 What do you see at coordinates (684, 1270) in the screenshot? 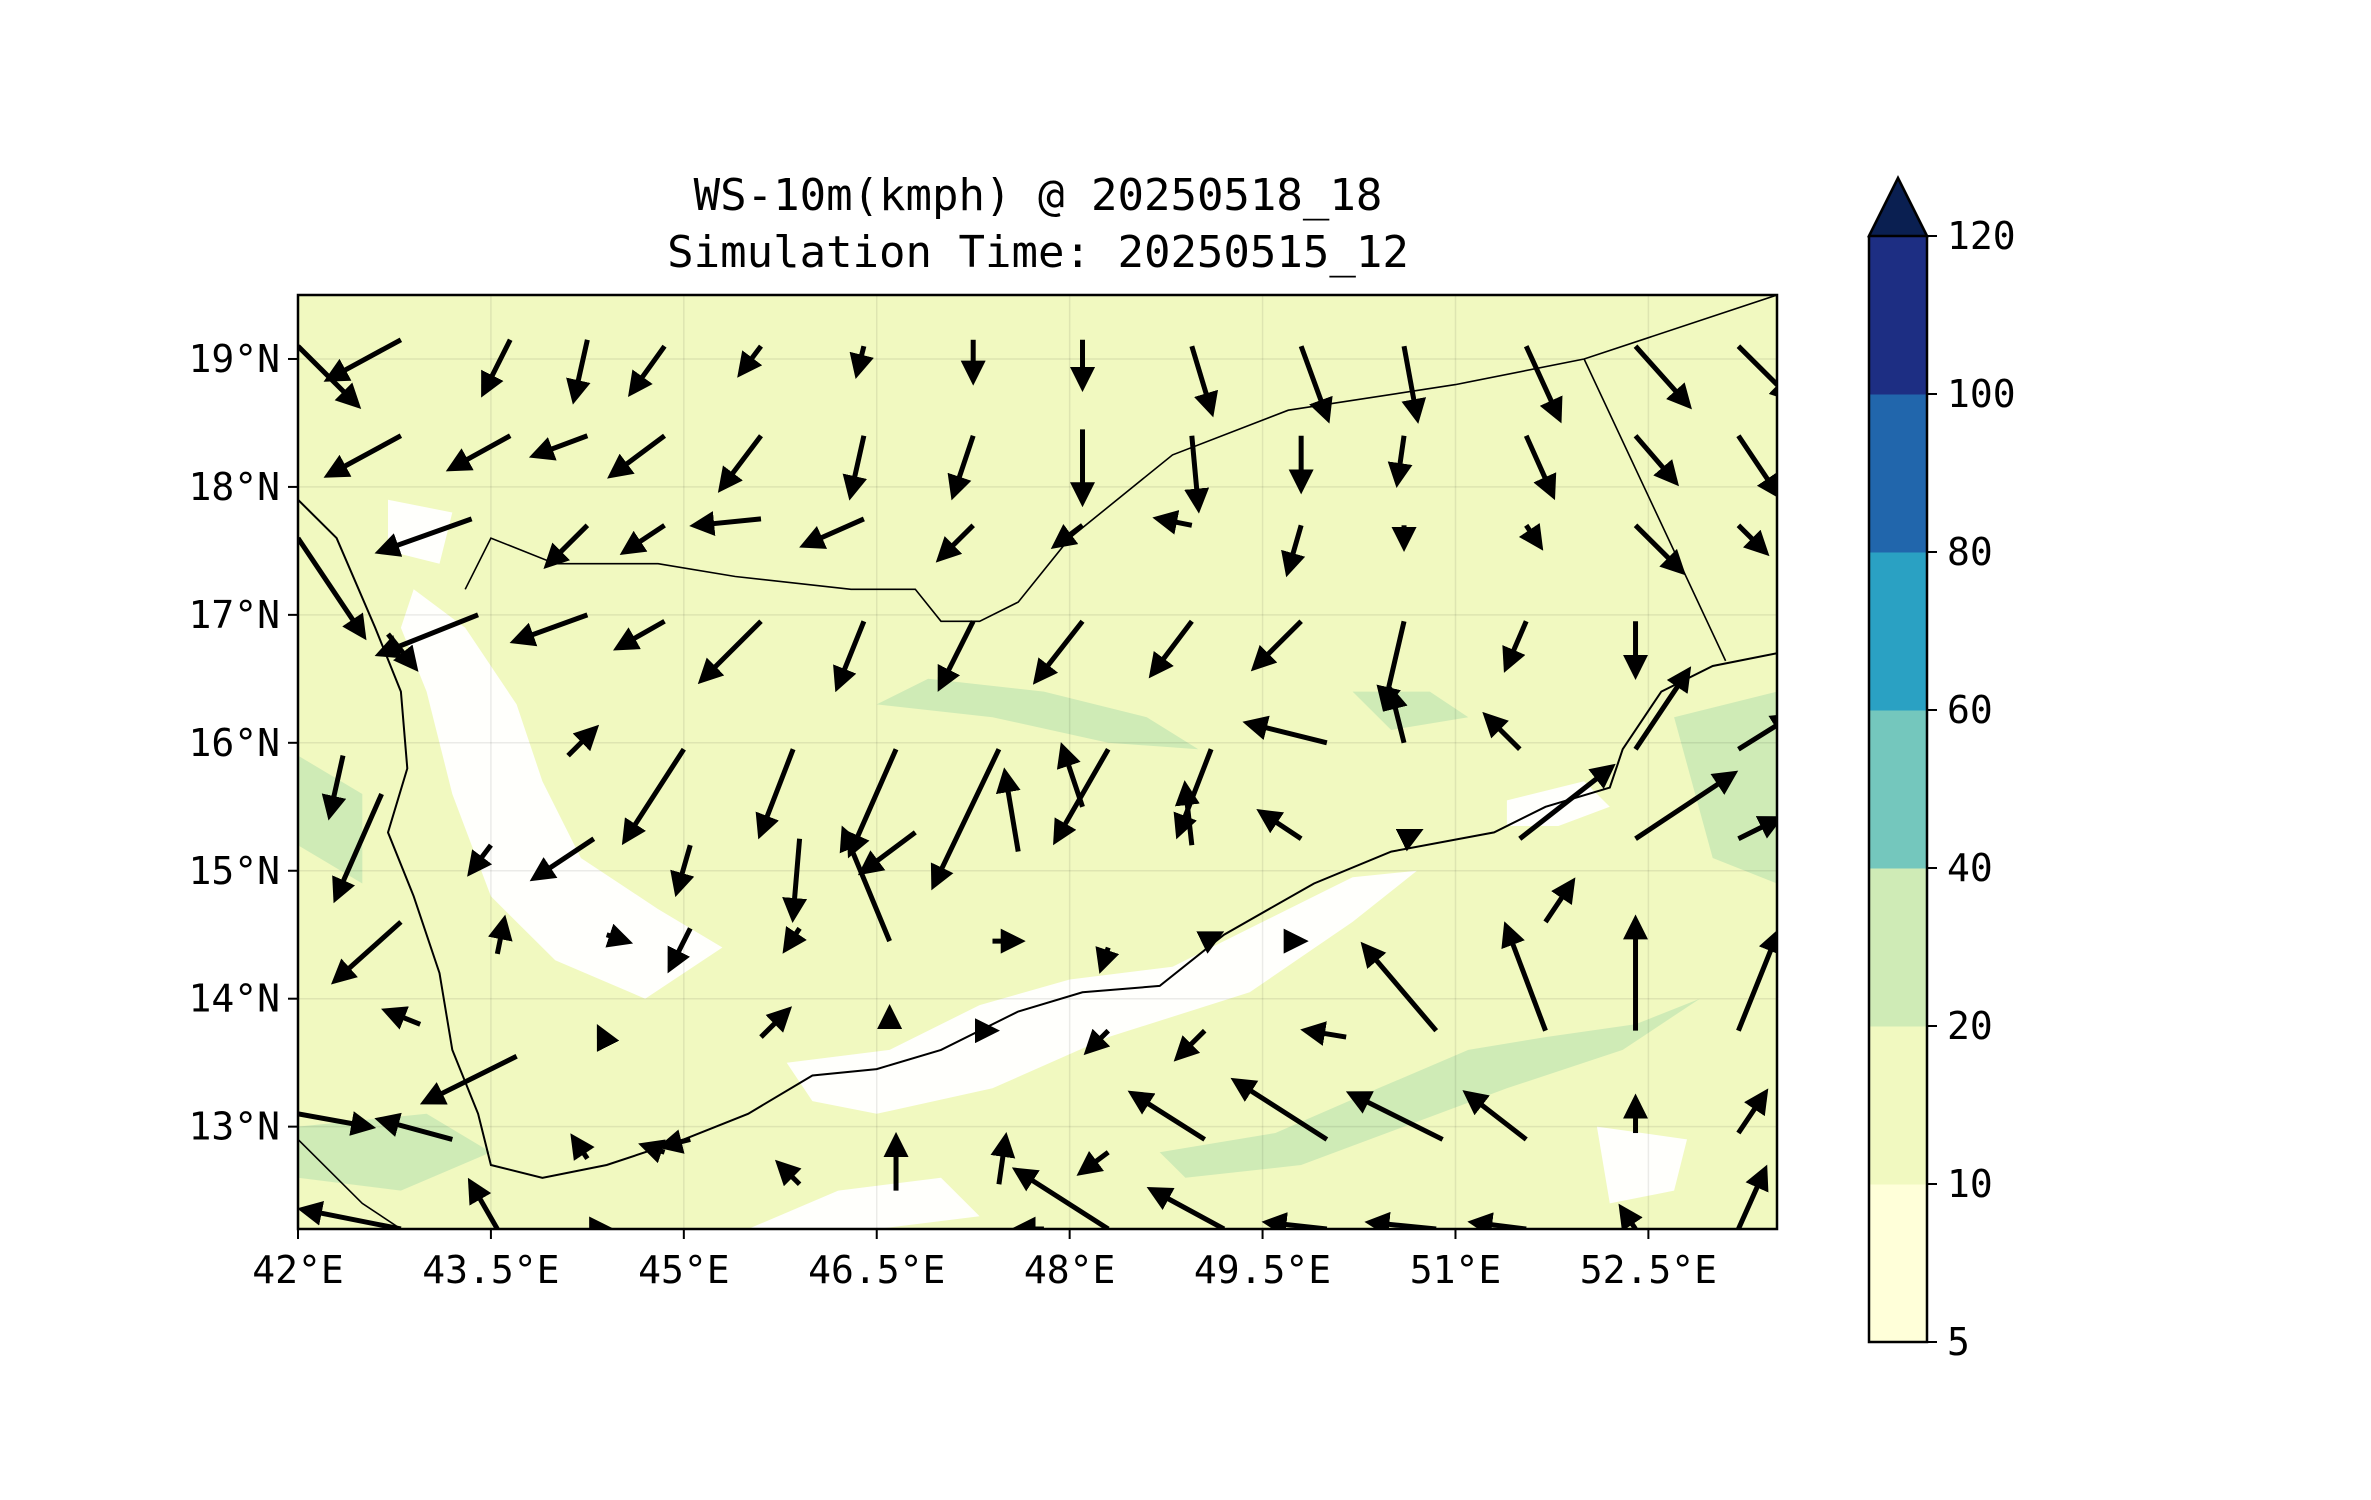
I see `x-tick-label: 45°E` at bounding box center [684, 1270].